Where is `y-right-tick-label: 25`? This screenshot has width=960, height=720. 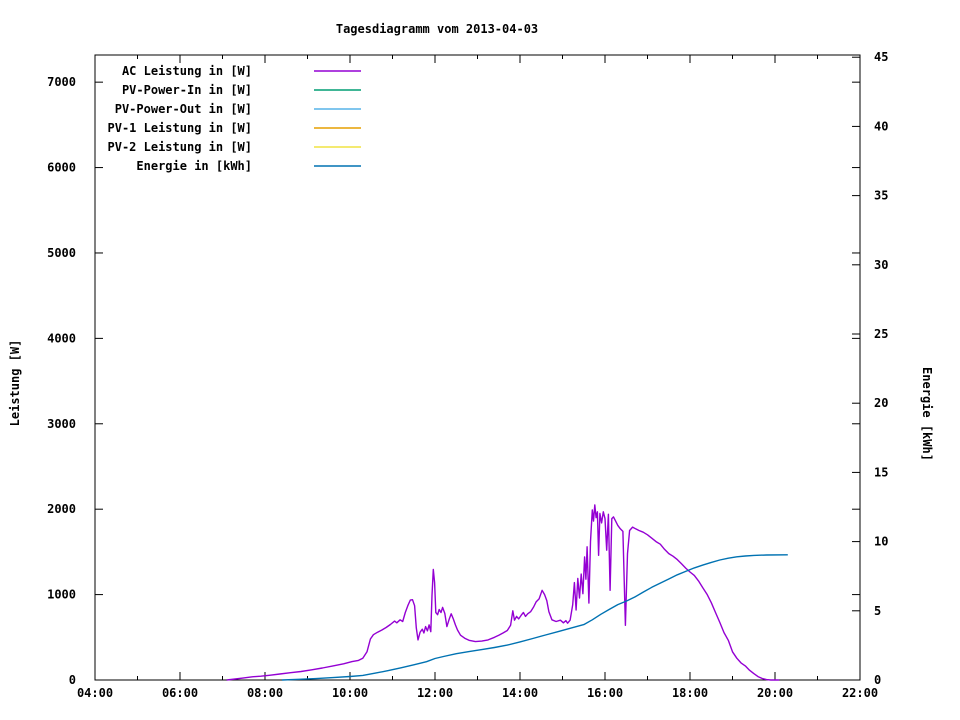
y-right-tick-label: 25 is located at coordinates (881, 334).